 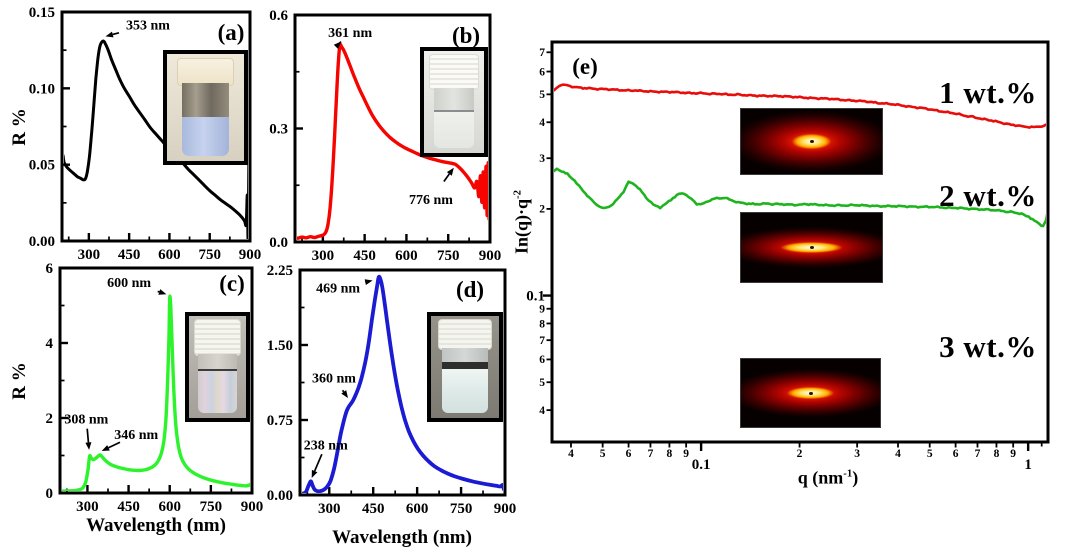 What do you see at coordinates (603, 454) in the screenshot?
I see `x-tick-label: 5` at bounding box center [603, 454].